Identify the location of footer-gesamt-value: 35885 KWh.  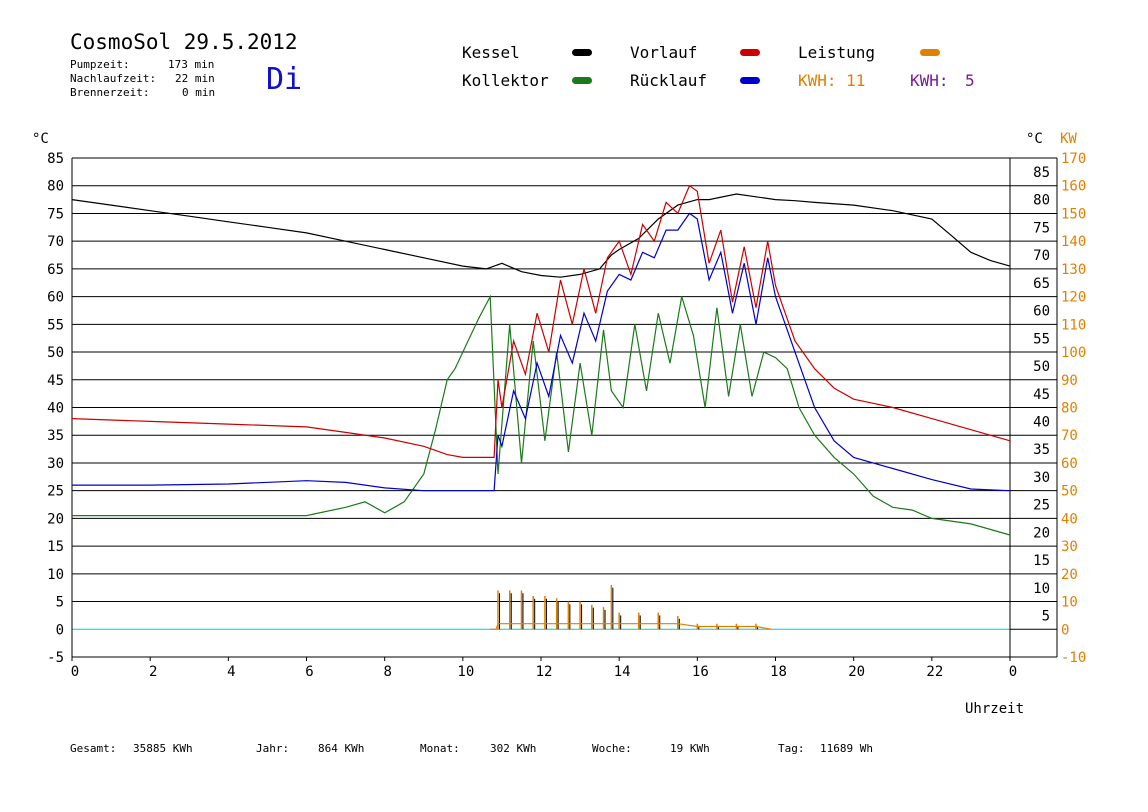
(163, 748).